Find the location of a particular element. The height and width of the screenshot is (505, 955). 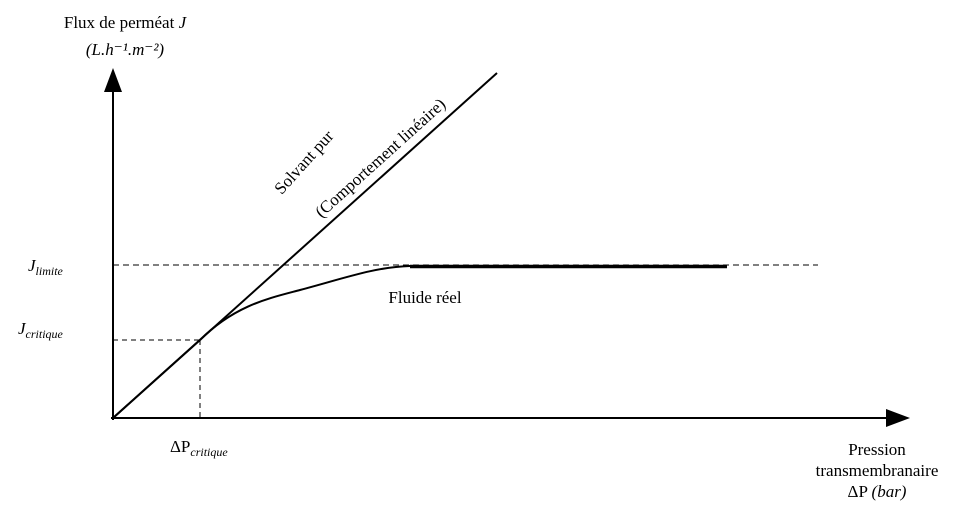

real-label: Fluide réel is located at coordinates (424, 297).